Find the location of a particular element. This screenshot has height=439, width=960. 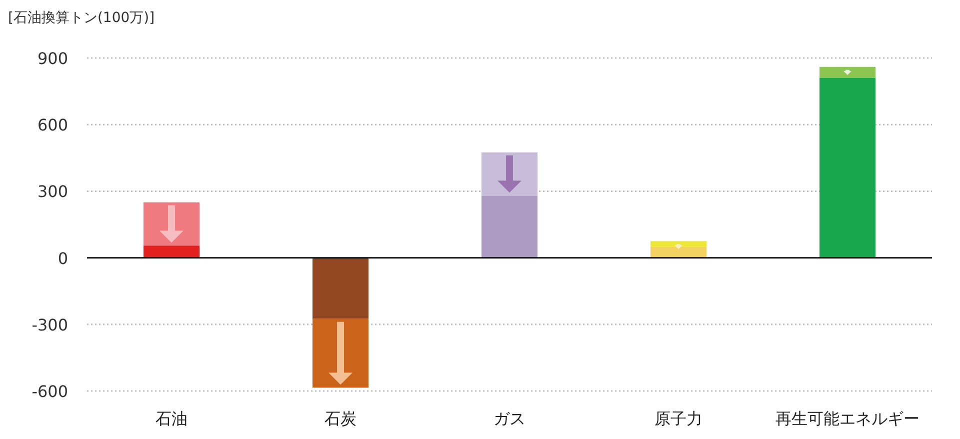

y-tick-label: -600 is located at coordinates (50, 391).